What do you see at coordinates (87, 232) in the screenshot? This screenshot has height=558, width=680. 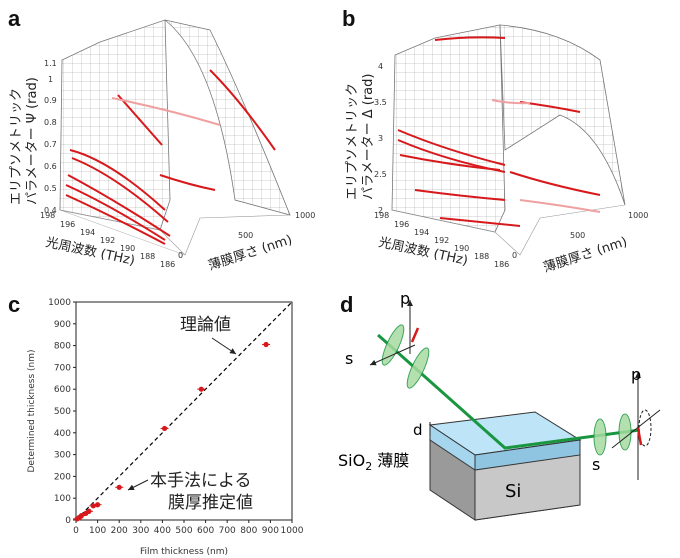 I see `panel-a-freq-tick: 194` at bounding box center [87, 232].